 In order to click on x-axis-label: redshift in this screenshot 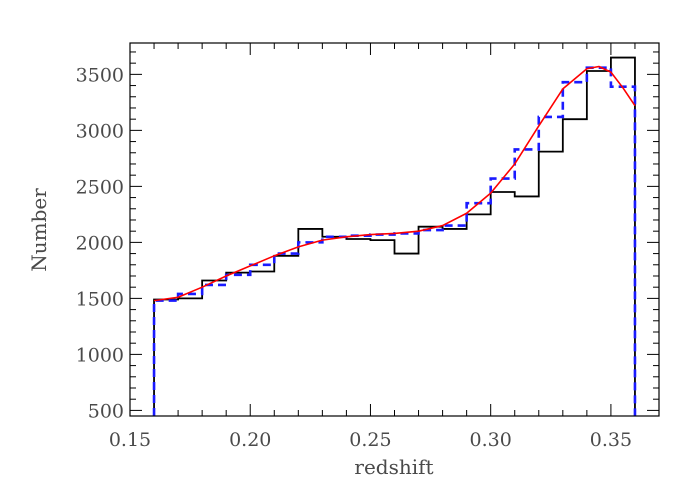, I will do `click(393, 467)`.